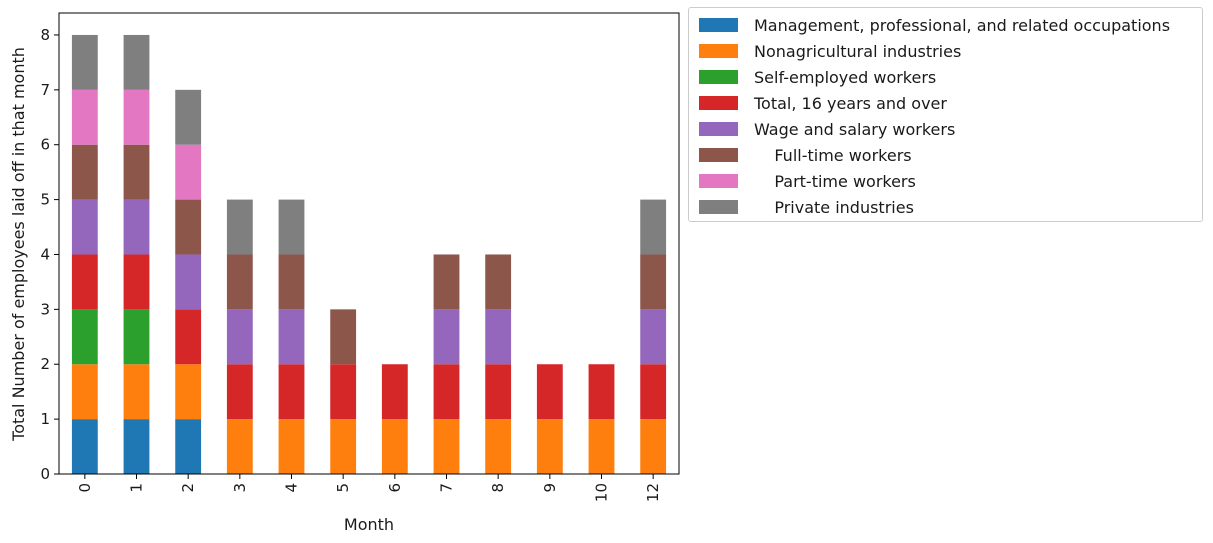 Image resolution: width=1213 pixels, height=543 pixels. I want to click on legend-item: Total, 16 years and over, so click(823, 103).